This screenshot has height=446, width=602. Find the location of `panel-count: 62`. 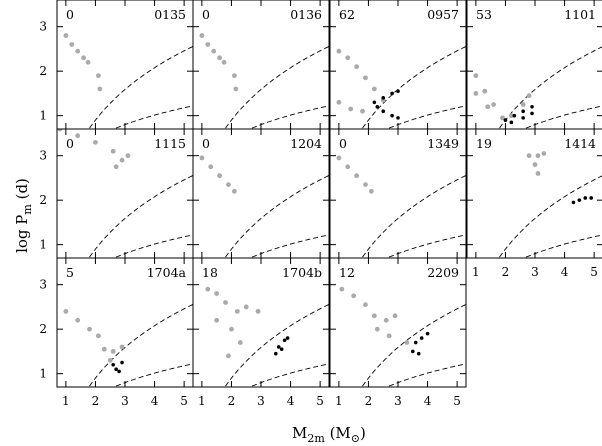

panel-count: 62 is located at coordinates (347, 14).